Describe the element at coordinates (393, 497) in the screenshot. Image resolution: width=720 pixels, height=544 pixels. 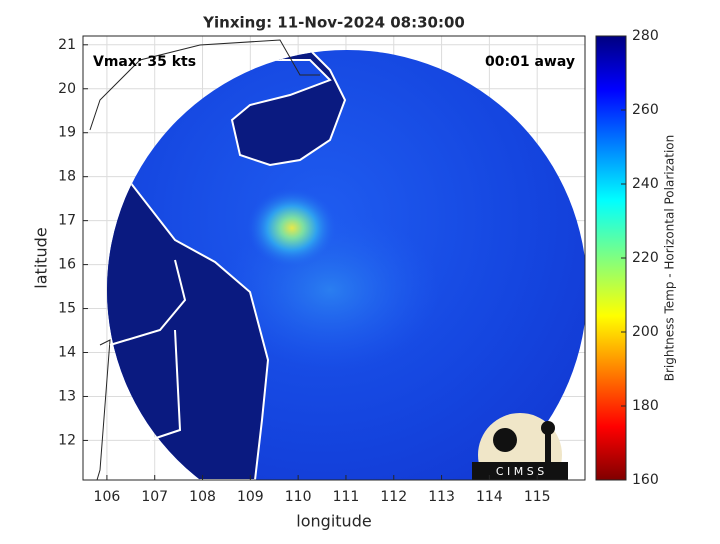
I see `x-tick-label: 112` at that location.